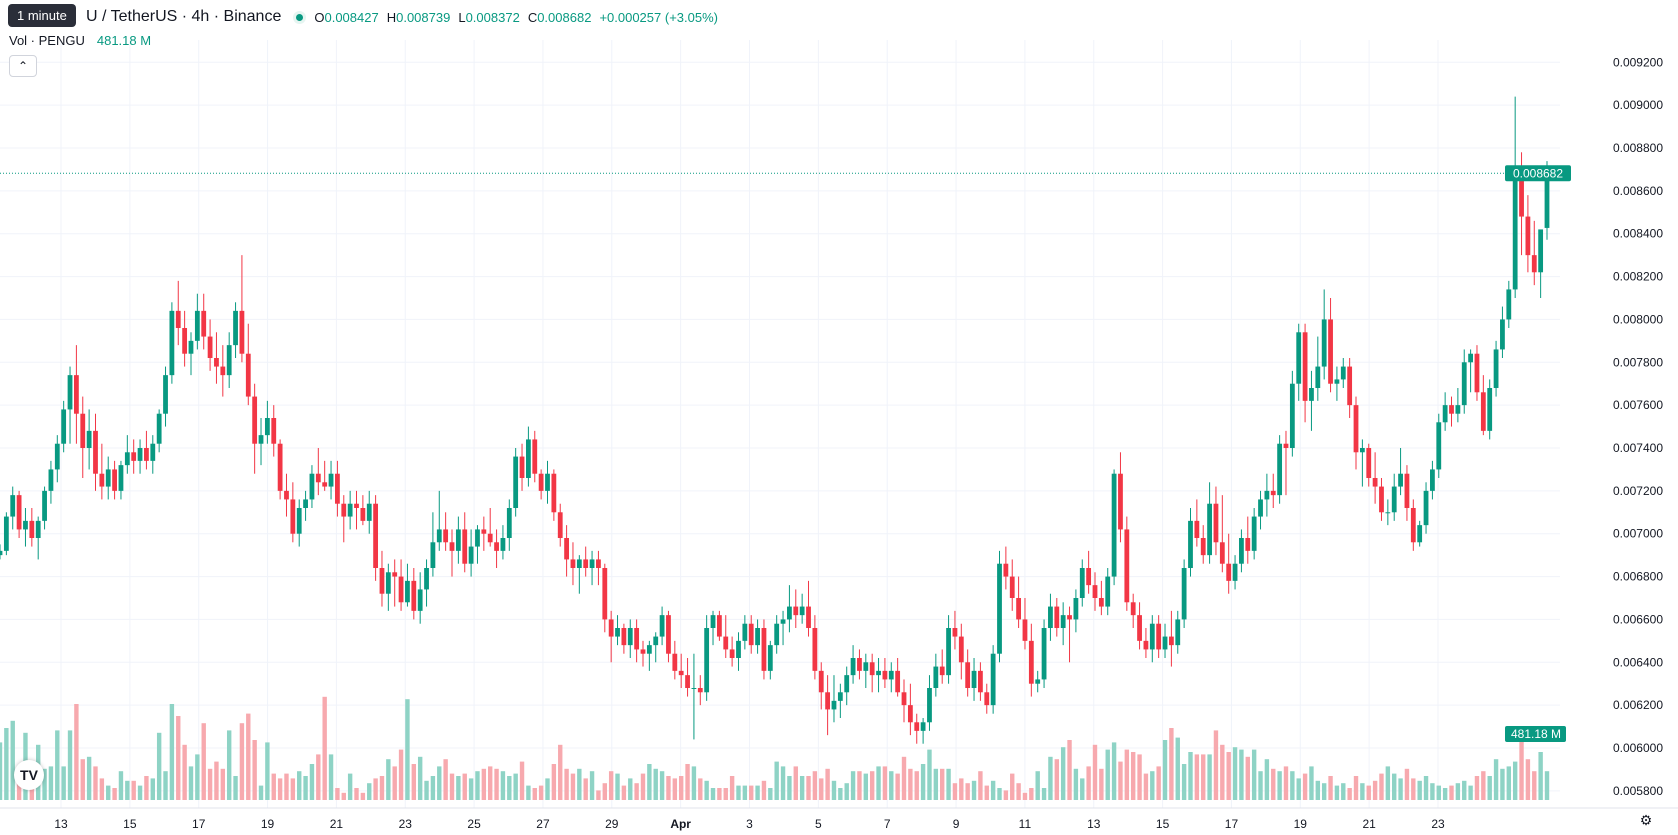  I want to click on collapse-legend-button: ⌃, so click(23, 66).